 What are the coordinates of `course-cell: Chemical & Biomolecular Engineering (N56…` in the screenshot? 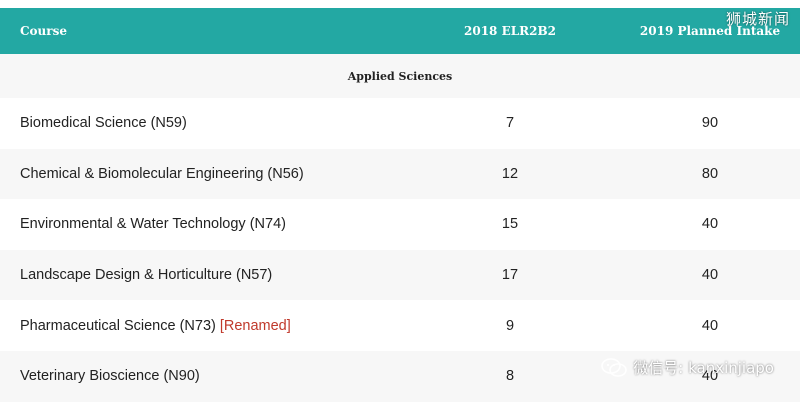 It's located at (200, 174).